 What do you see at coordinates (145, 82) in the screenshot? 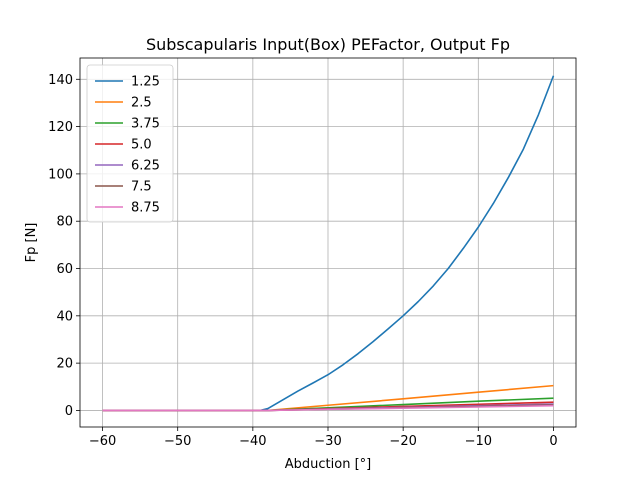
I see `legend-label: 1.25` at bounding box center [145, 82].